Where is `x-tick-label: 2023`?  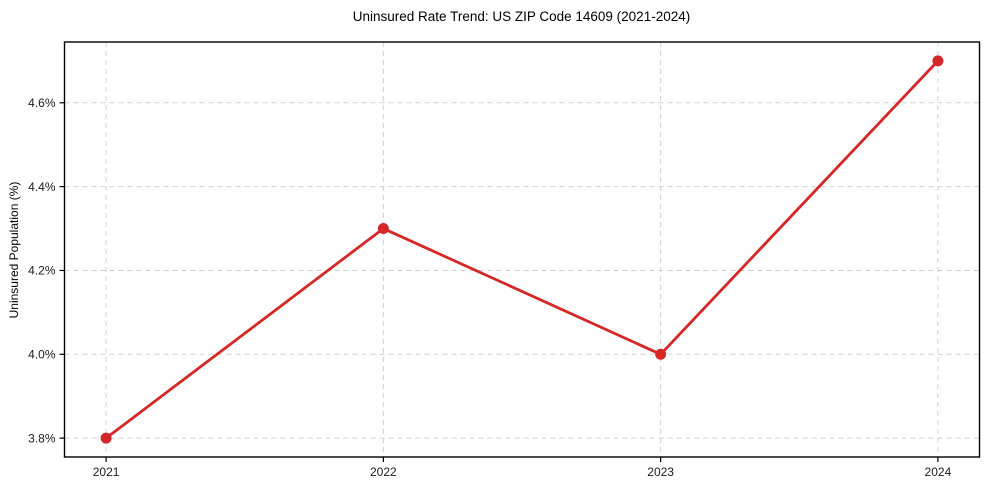
x-tick-label: 2023 is located at coordinates (660, 472).